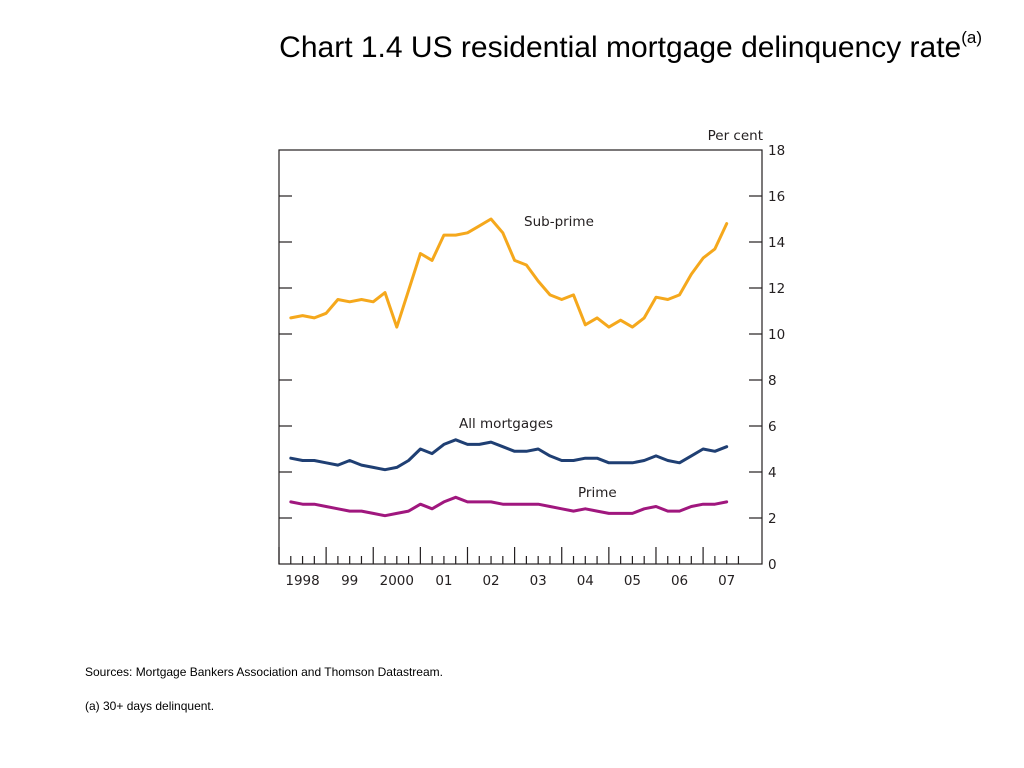  What do you see at coordinates (776, 151) in the screenshot?
I see `y-tick-label: 18` at bounding box center [776, 151].